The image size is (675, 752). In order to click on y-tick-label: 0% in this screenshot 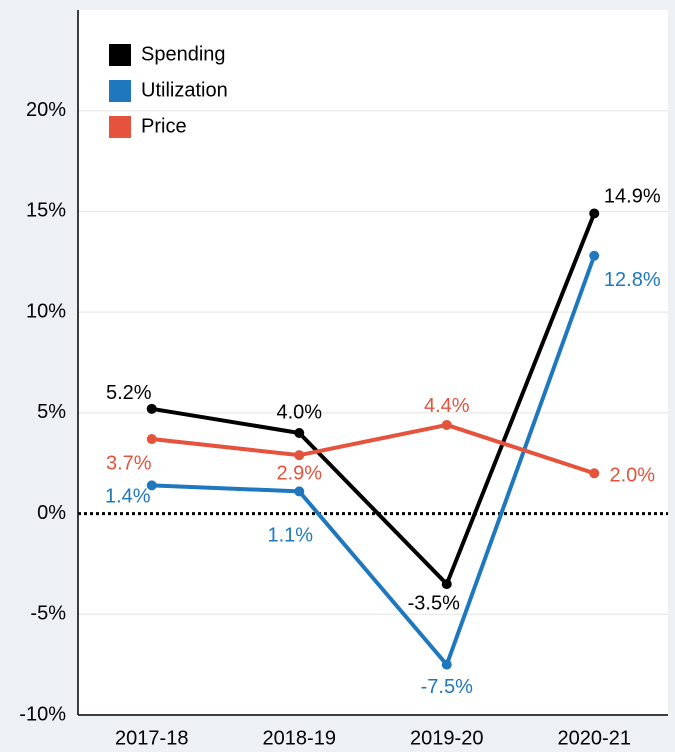, I will do `click(51, 513)`.